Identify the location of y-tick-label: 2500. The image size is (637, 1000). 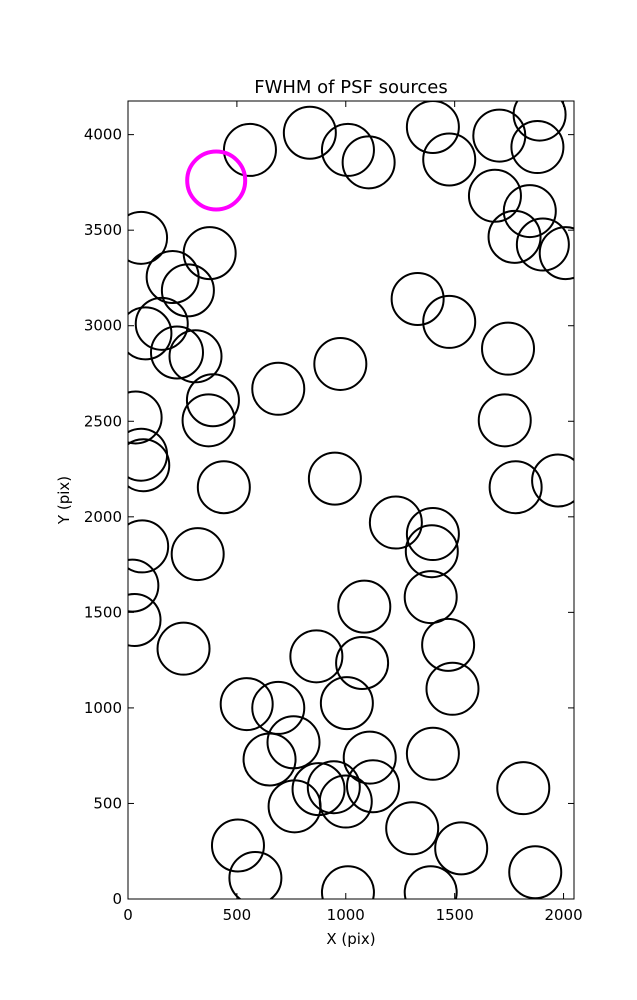
(103, 421).